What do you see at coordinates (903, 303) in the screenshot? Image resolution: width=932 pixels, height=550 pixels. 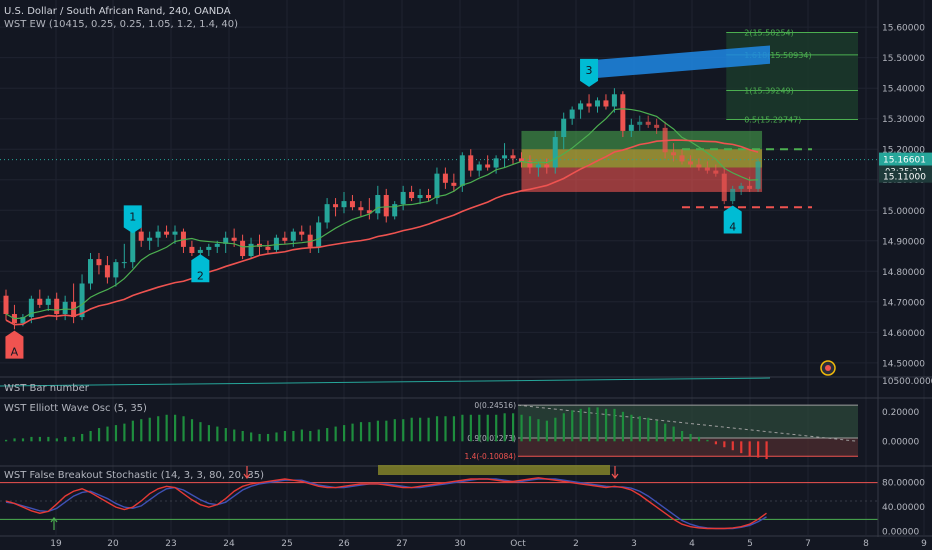 I see `price-tick-label: 14.70000` at bounding box center [903, 303].